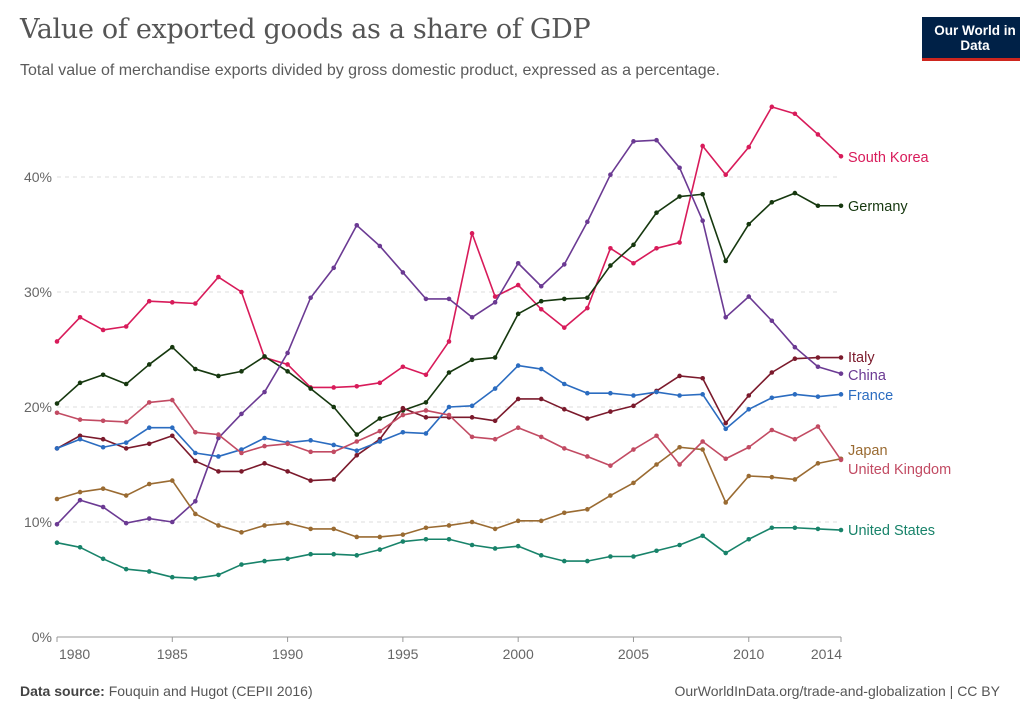  I want to click on x-tick-label: 2005, so click(633, 654).